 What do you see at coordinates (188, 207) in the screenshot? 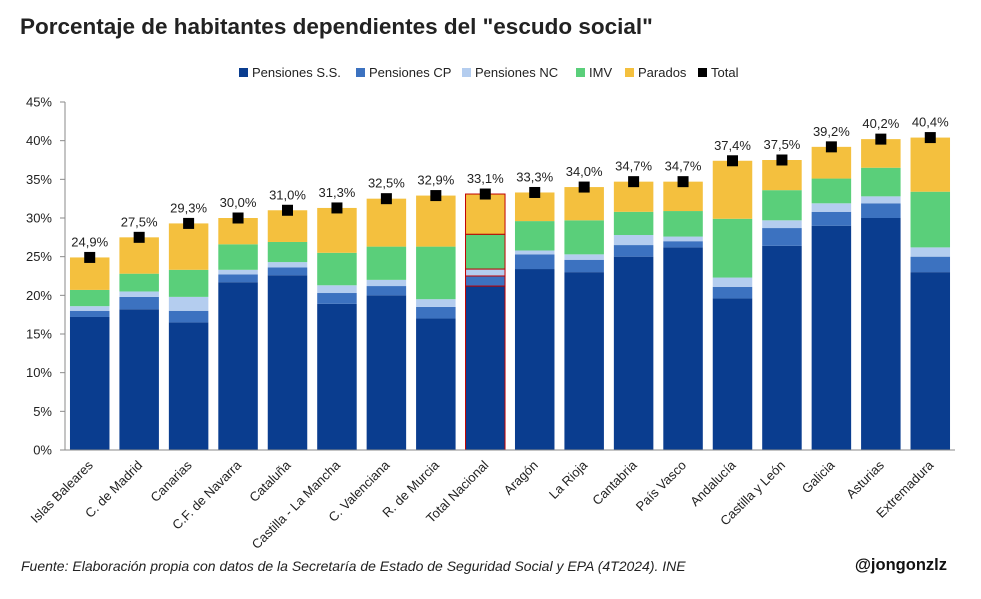
I see `total-data-label: 29,3%` at bounding box center [188, 207].